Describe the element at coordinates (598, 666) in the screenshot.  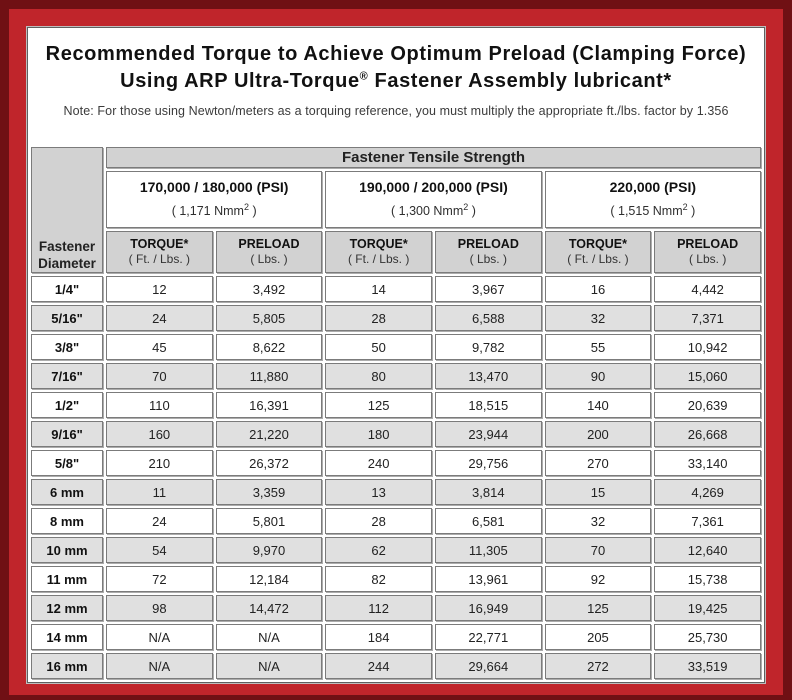
I see `value-cell: 272` at that location.